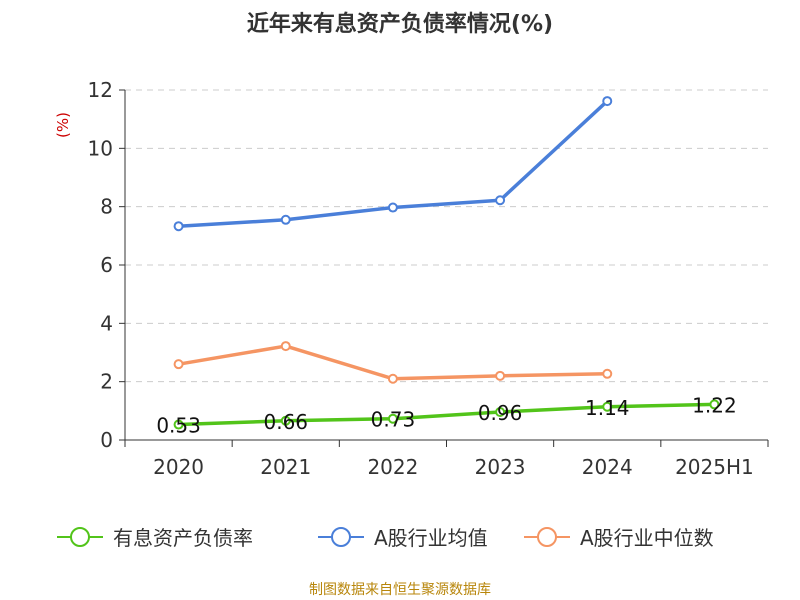  Describe the element at coordinates (178, 467) in the screenshot. I see `x-tick-label: 2020` at that location.